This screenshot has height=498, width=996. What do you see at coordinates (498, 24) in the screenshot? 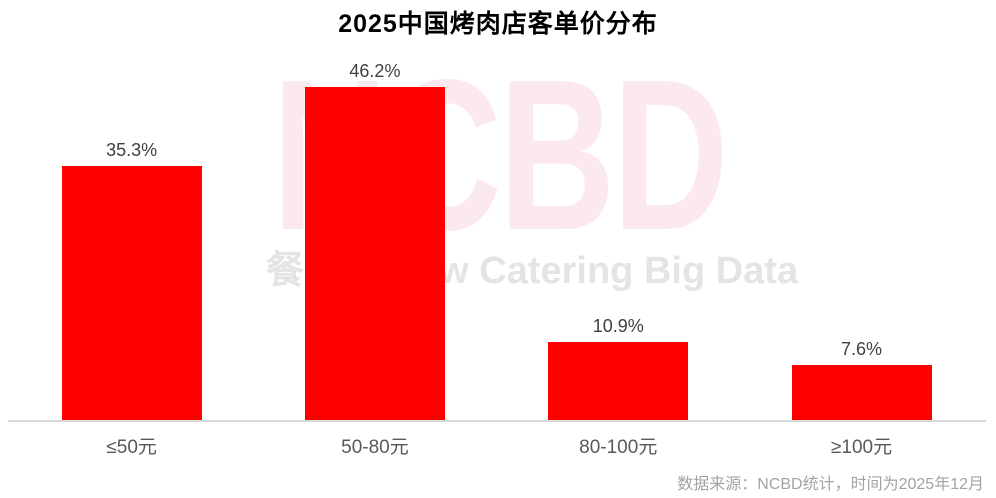
I see `chart-title: 2025中国烤肉店客单价分布` at bounding box center [498, 24].